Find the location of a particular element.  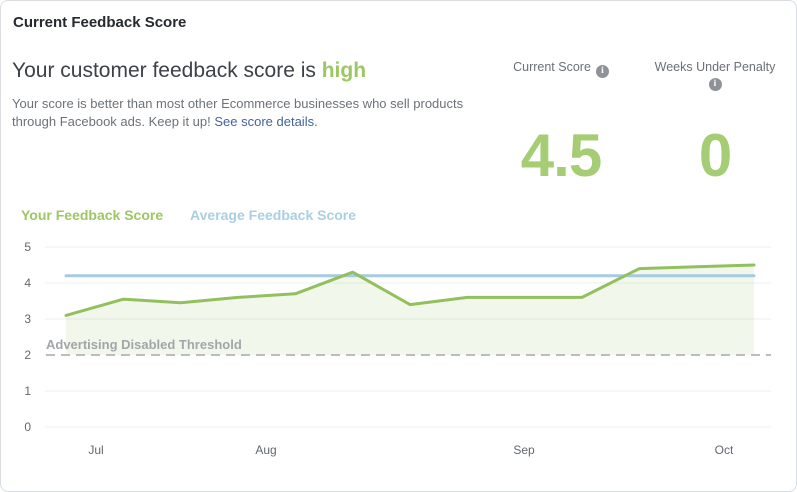

see-score-details-link: See score details. is located at coordinates (266, 121).